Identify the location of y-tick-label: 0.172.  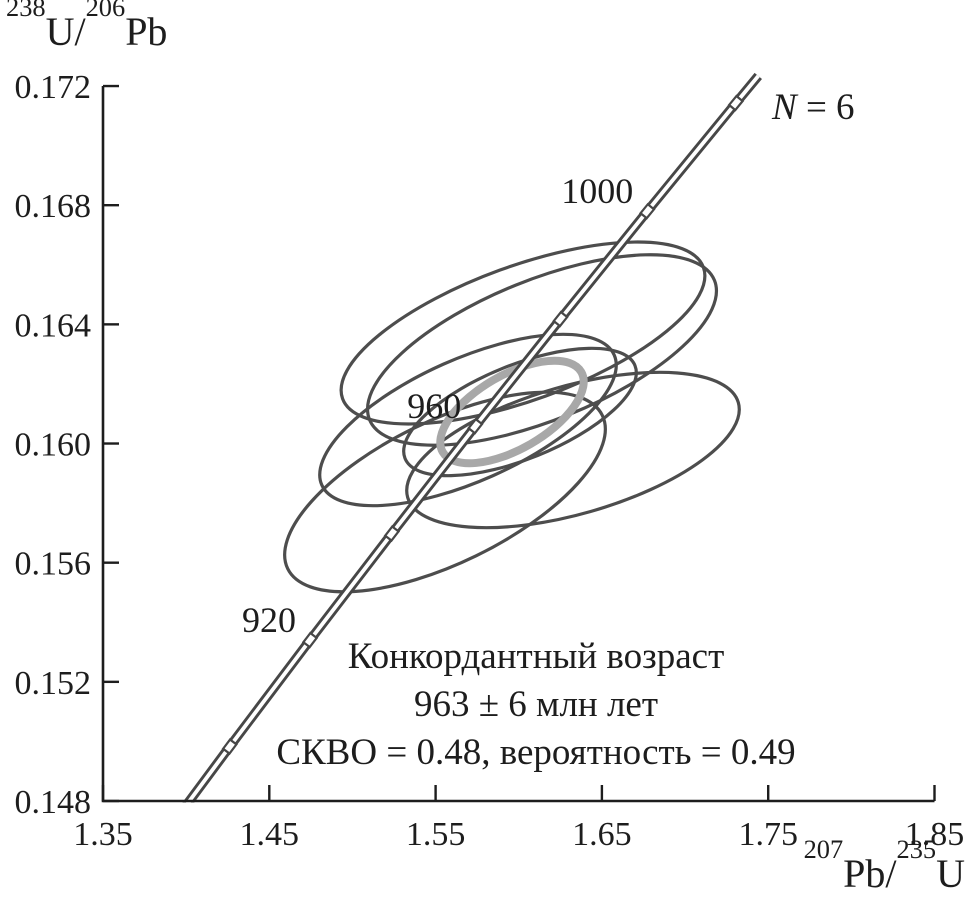
(53, 87).